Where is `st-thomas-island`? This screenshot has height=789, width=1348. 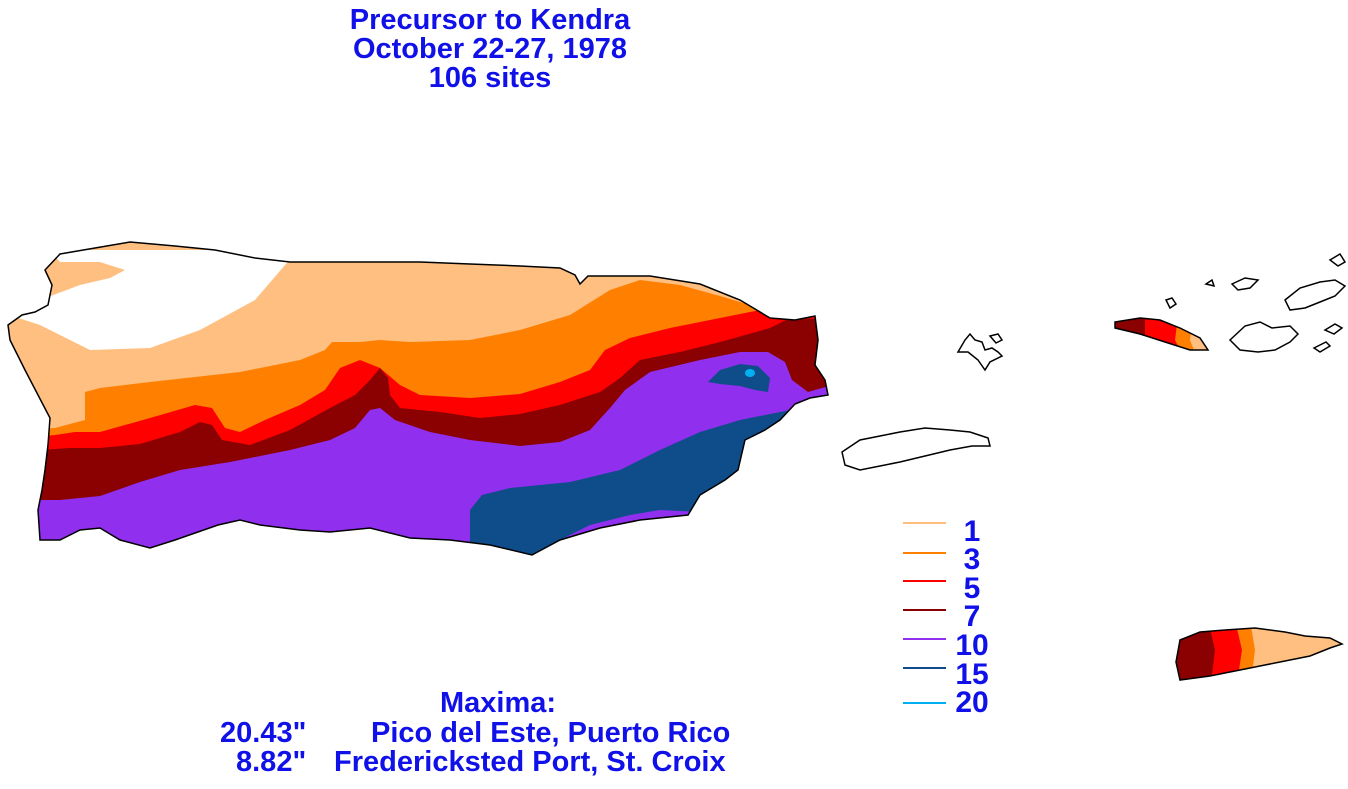
st-thomas-island is located at coordinates (1162, 334).